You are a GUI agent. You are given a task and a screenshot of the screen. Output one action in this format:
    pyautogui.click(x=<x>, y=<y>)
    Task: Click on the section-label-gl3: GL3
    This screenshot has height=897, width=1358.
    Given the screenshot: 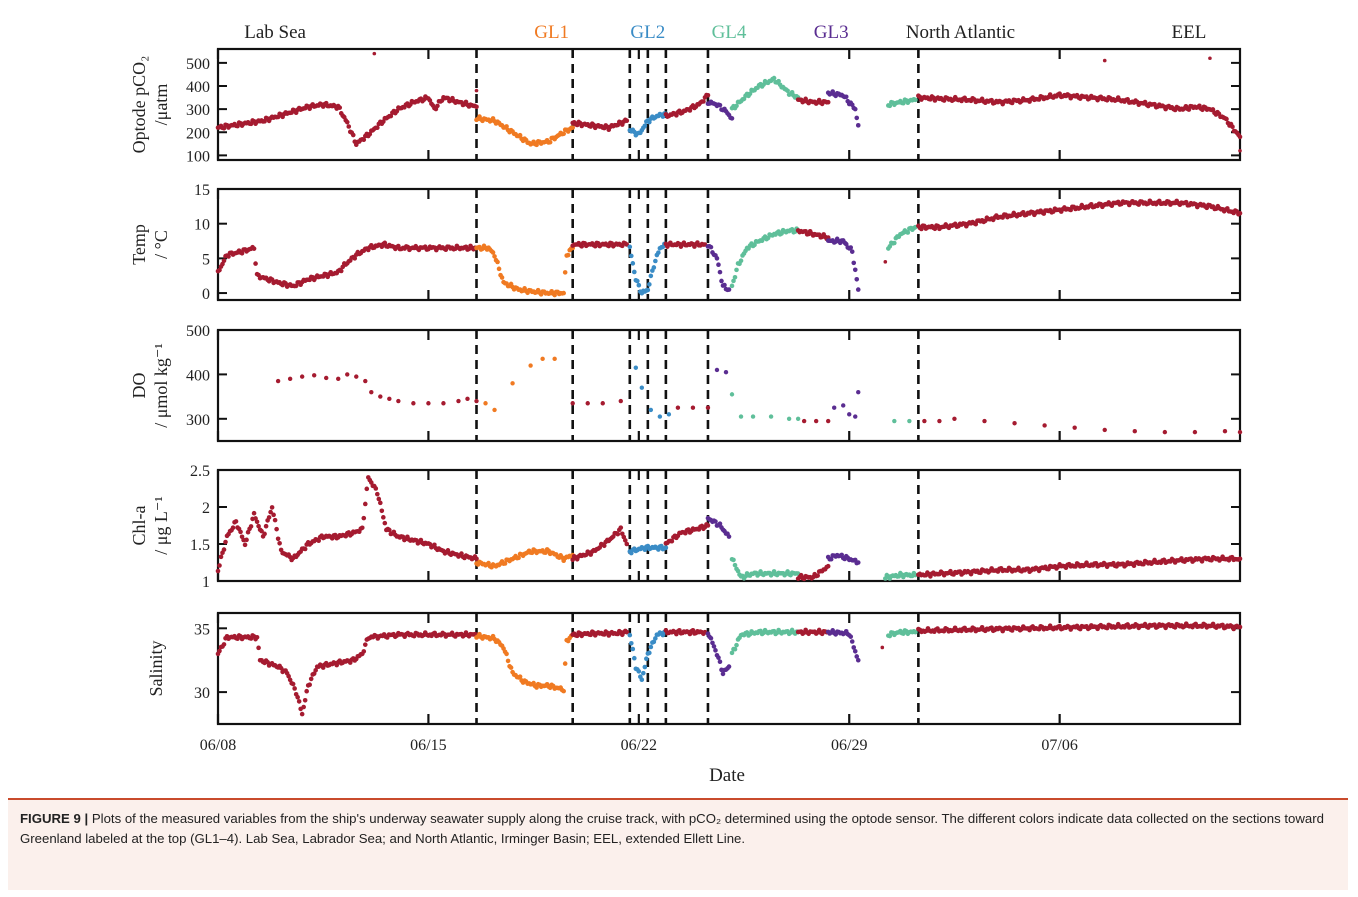 What is the action you would take?
    pyautogui.click(x=831, y=32)
    